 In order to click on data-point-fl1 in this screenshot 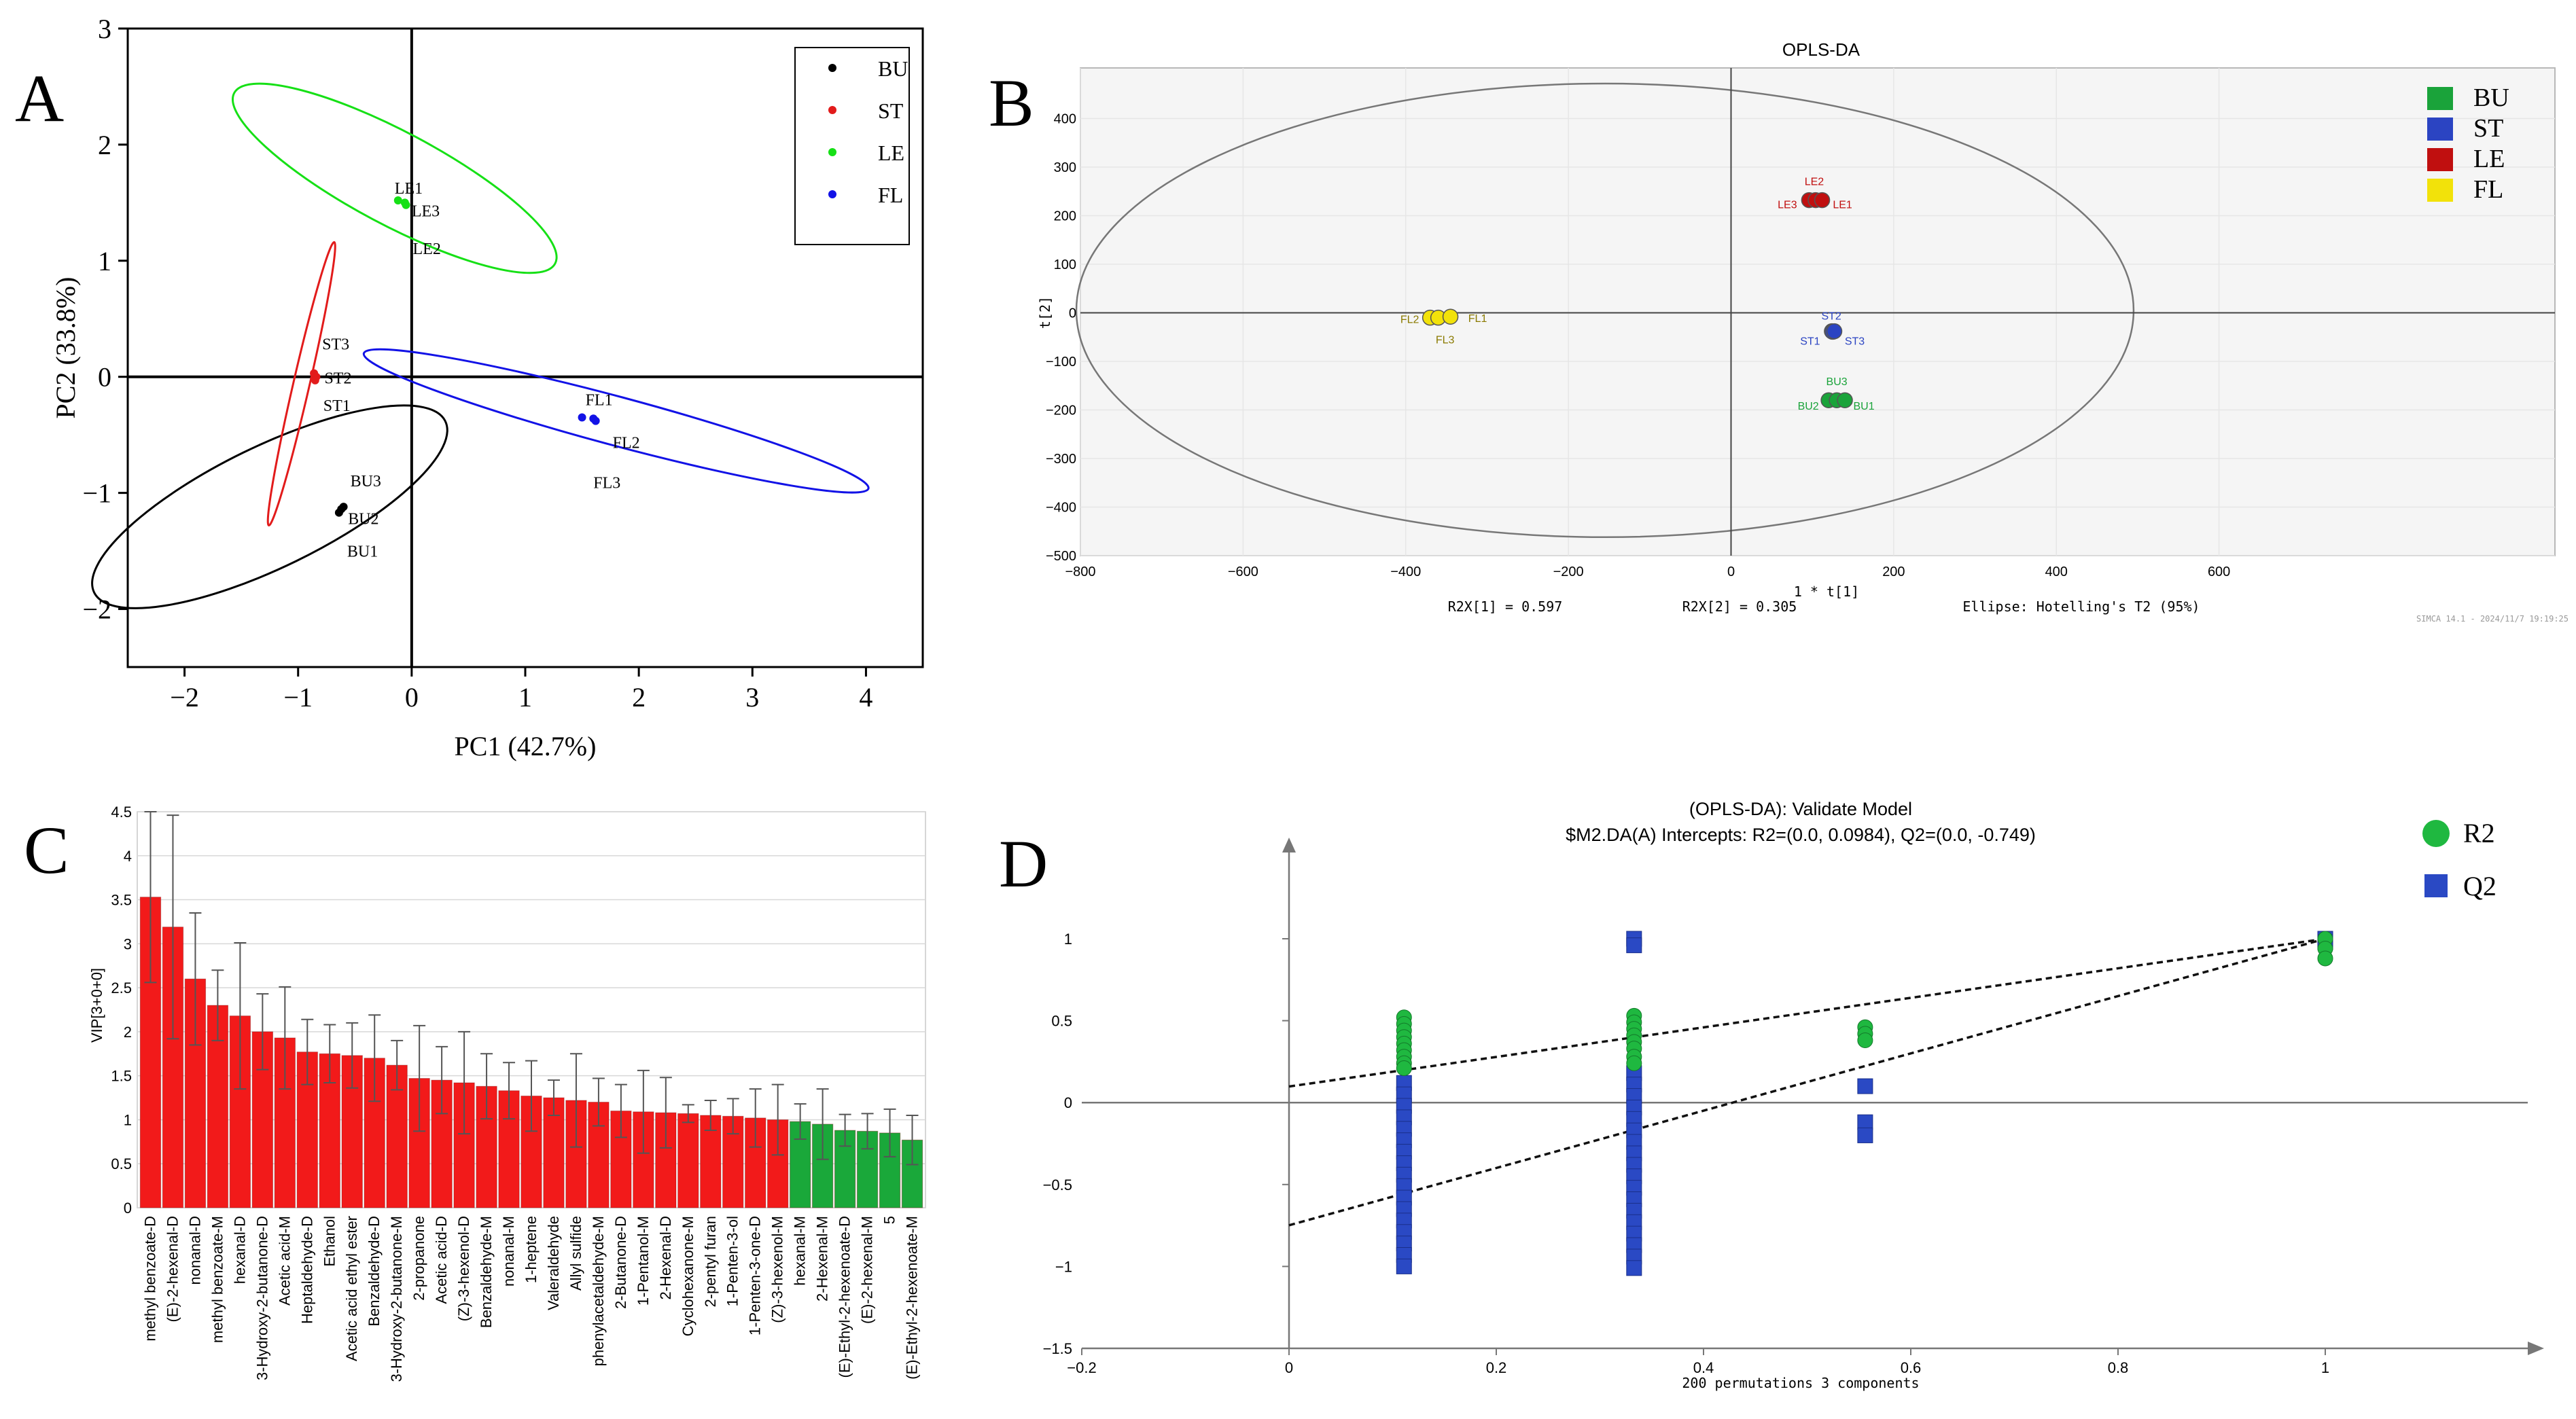, I will do `click(1450, 316)`.